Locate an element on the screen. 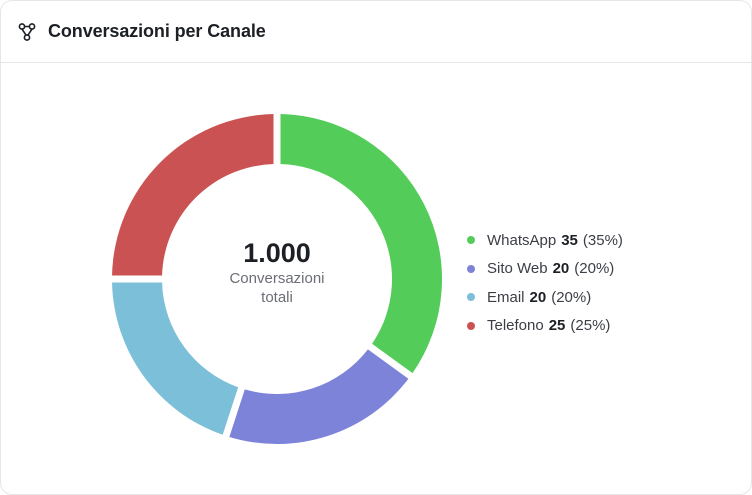 Image resolution: width=752 pixels, height=495 pixels. legend-label: Email is located at coordinates (506, 297).